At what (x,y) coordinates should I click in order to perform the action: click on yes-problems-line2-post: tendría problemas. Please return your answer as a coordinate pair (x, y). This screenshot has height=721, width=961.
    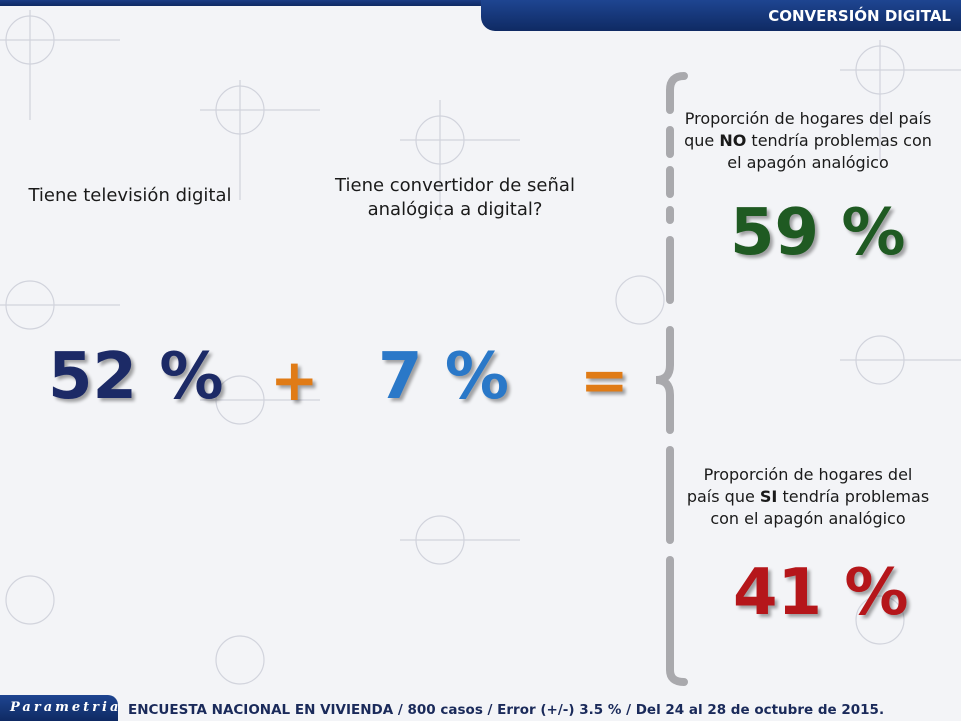
    Looking at the image, I should click on (853, 496).